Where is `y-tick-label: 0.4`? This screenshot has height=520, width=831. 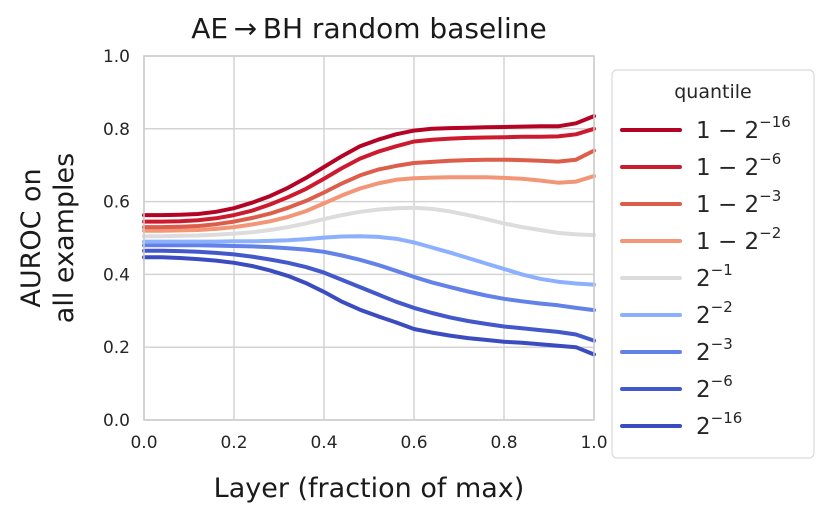 y-tick-label: 0.4 is located at coordinates (116, 275).